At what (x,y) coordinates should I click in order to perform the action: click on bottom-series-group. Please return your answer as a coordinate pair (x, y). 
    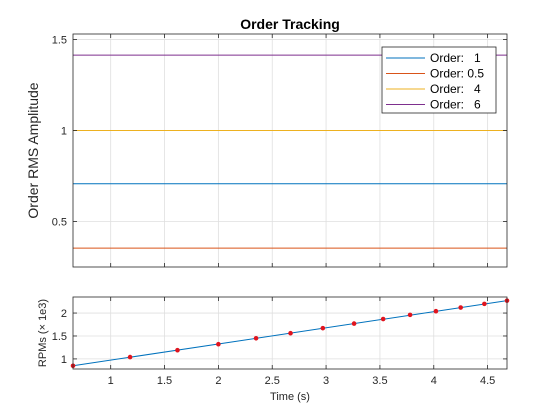
    Looking at the image, I should click on (290, 333).